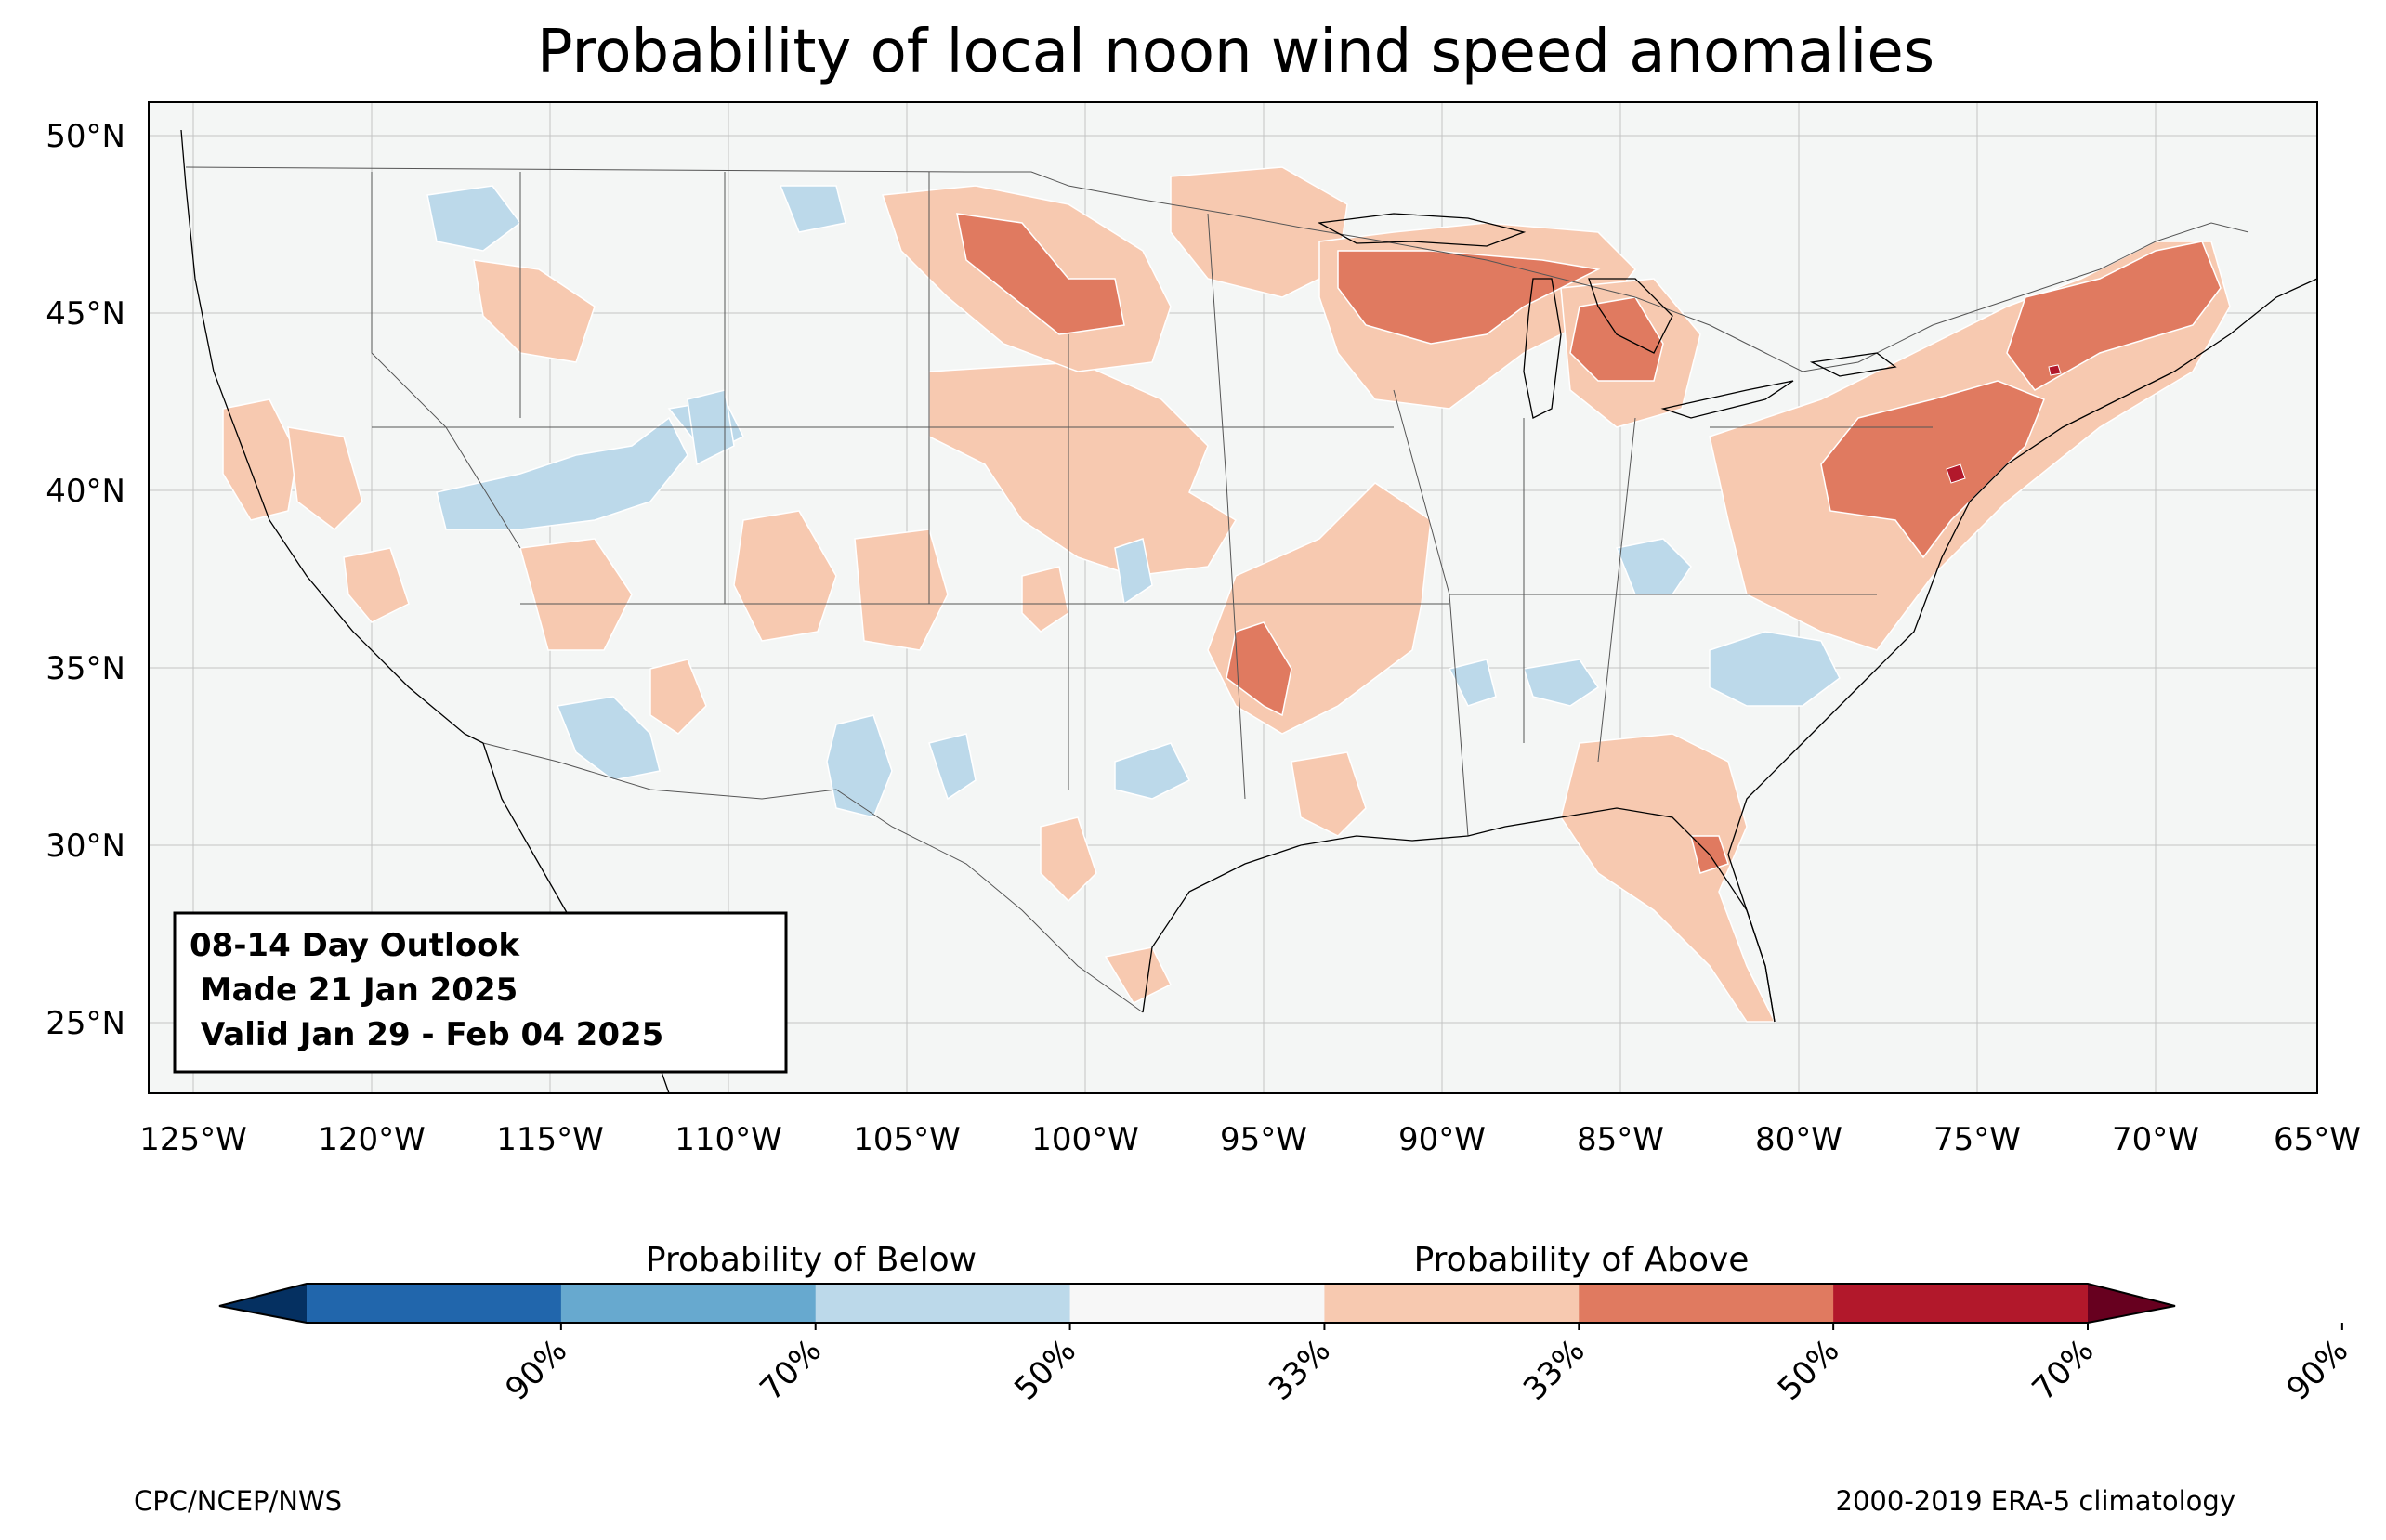  Describe the element at coordinates (562, 473) in the screenshot. I see `region-great-basin` at that location.